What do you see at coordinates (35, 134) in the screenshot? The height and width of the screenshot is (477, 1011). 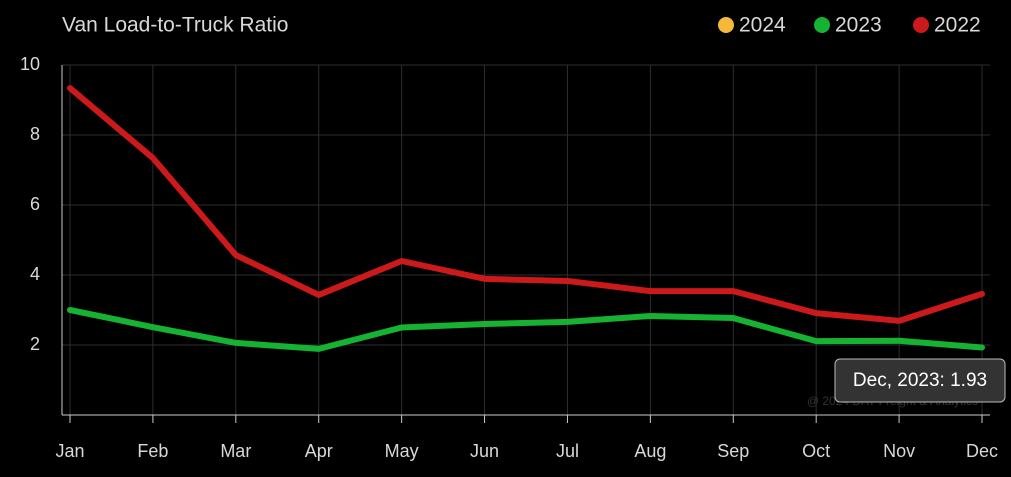 I see `y-tick-label: 8` at bounding box center [35, 134].